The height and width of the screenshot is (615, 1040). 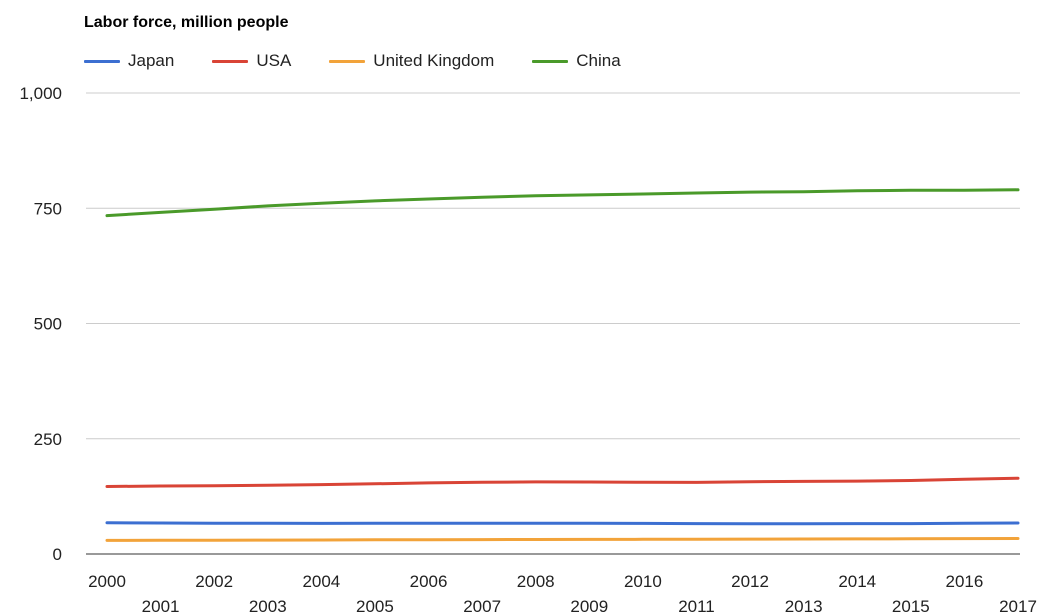 I want to click on x-tick-label: 2002, so click(x=214, y=581).